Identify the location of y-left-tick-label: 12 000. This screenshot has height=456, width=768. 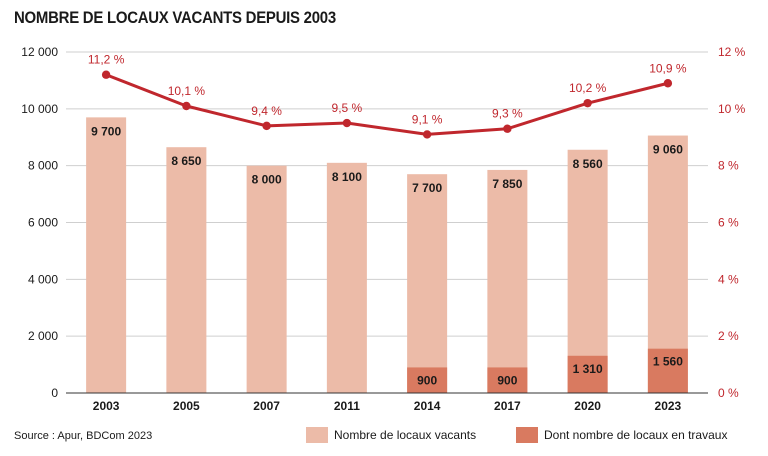
(39, 52).